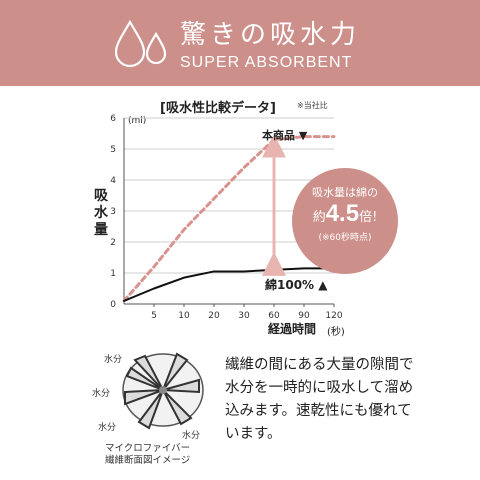 Image resolution: width=480 pixels, height=480 pixels. What do you see at coordinates (270, 35) in the screenshot?
I see `banner-title: 驚きの吸水力` at bounding box center [270, 35].